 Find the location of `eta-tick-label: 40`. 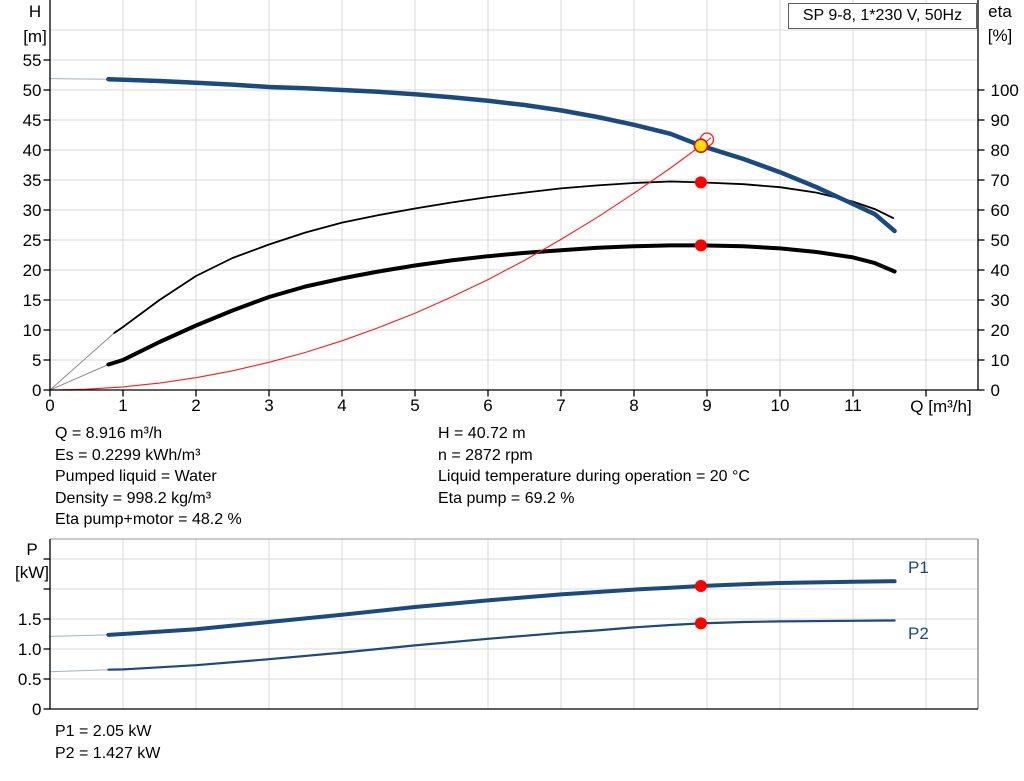

eta-tick-label: 40 is located at coordinates (1000, 270).